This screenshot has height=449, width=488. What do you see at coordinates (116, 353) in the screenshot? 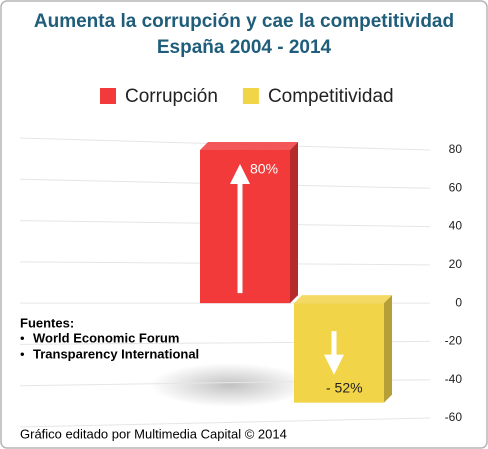
I see `source: Transparency International` at bounding box center [116, 353].